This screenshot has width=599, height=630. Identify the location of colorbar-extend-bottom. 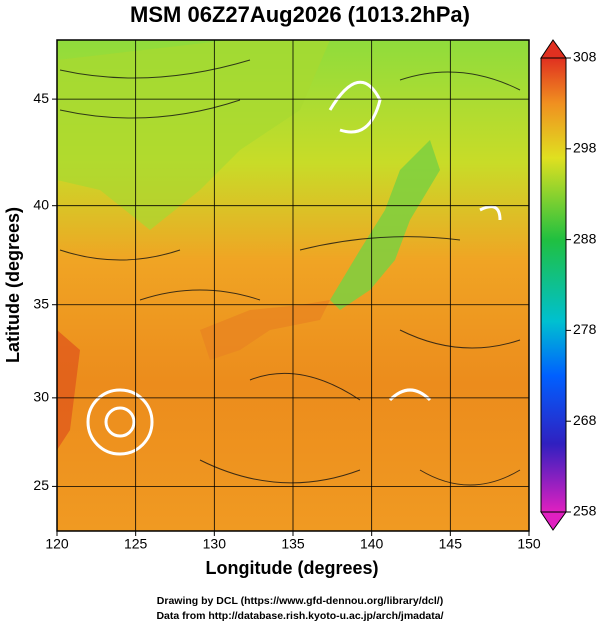
(553, 521).